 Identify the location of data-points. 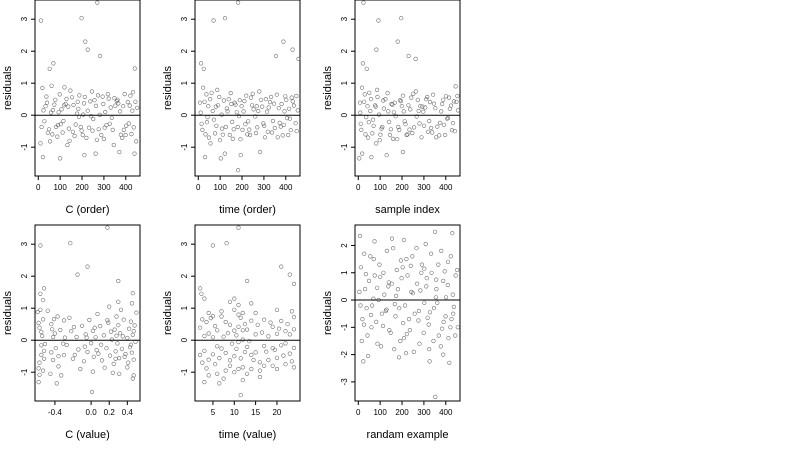
(89, 80).